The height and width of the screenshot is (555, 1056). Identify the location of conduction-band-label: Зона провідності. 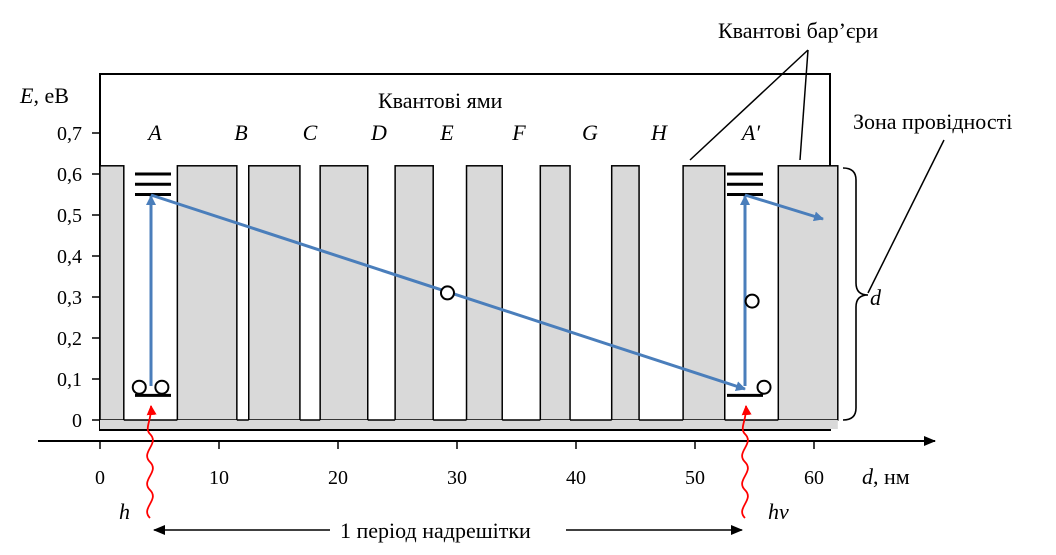
(932, 121).